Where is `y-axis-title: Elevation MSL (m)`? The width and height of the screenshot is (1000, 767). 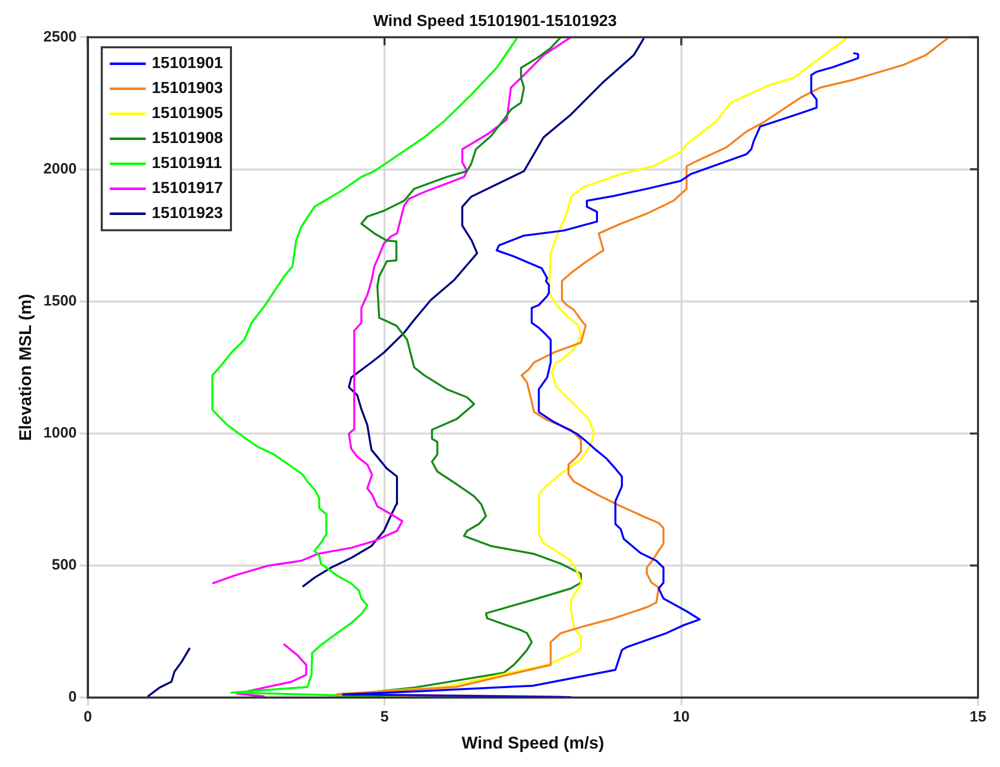 y-axis-title: Elevation MSL (m) is located at coordinates (25, 367).